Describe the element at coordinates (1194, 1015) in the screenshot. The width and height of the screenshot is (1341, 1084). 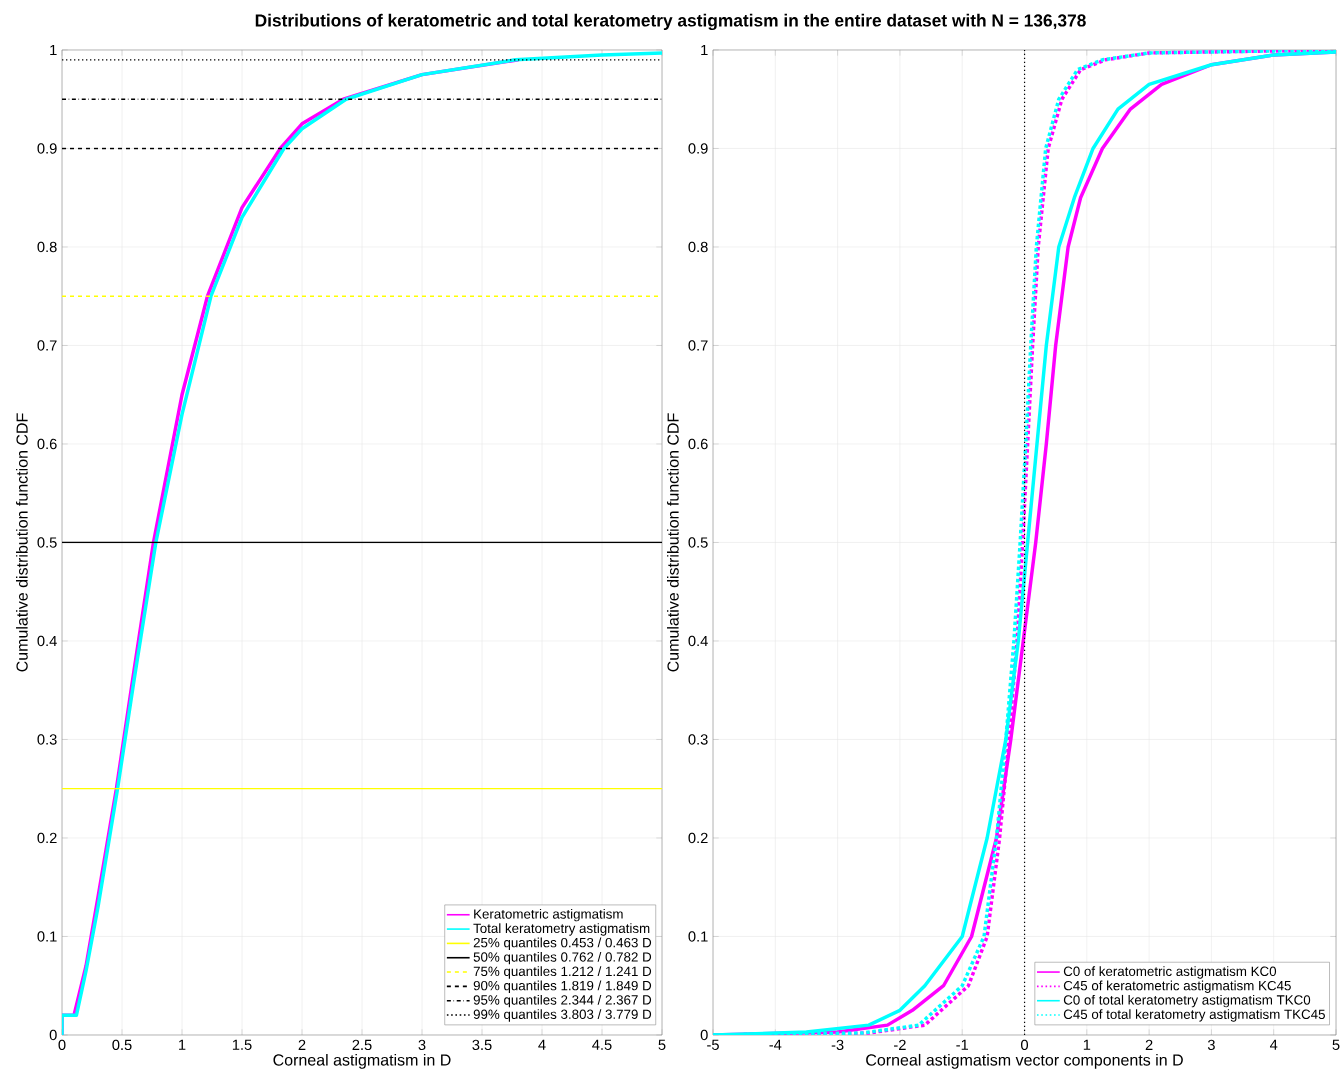
I see `legend-label: C45 of total keratometry astigmatism TKC45` at that location.